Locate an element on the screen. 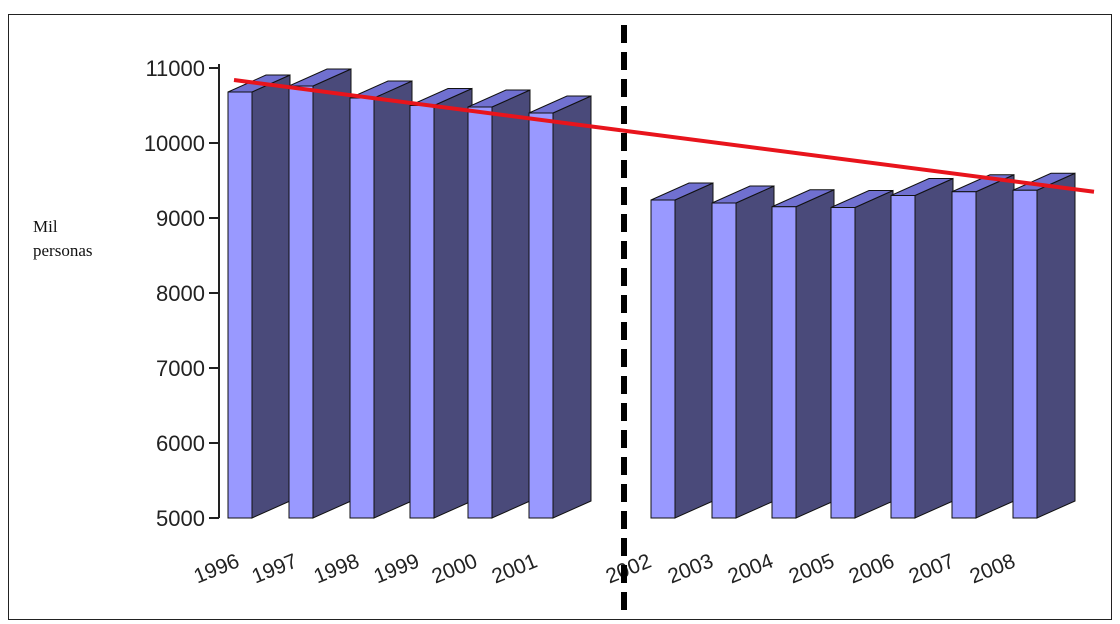 The image size is (1120, 624). y-axis: 5000 6000 7000 8000 9000 10000 11000 is located at coordinates (182, 293).